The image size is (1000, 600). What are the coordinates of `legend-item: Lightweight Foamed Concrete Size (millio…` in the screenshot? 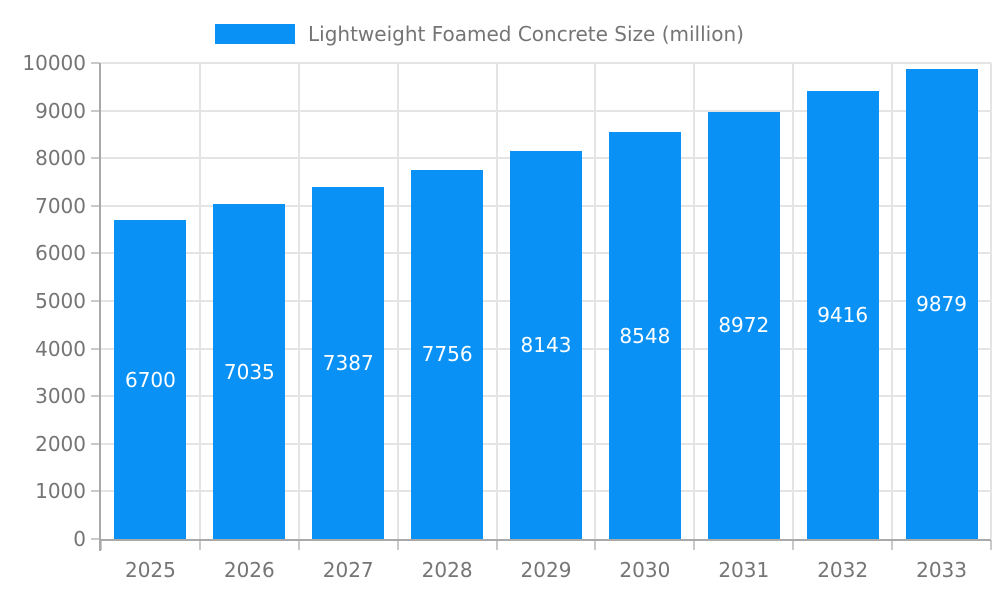 It's located at (479, 34).